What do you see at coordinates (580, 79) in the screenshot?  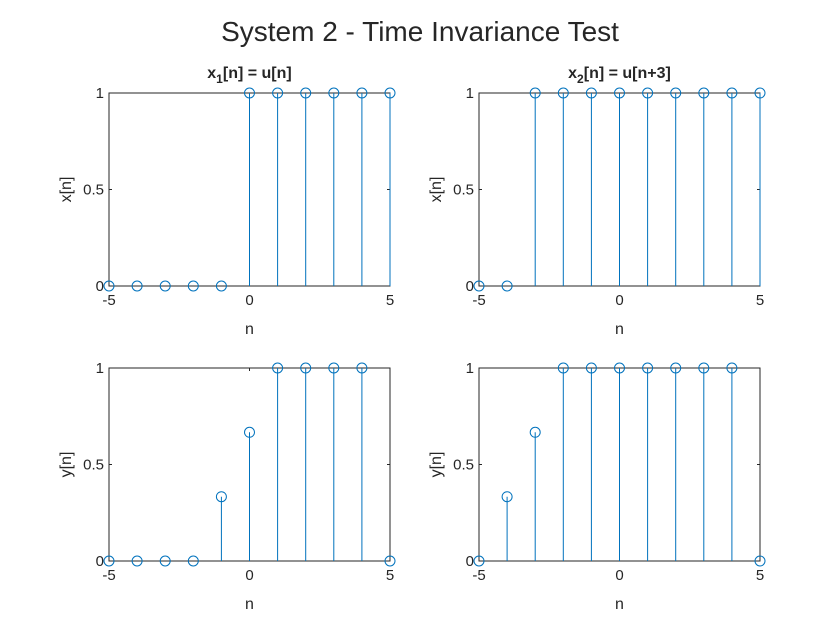 I see `subplot-title-subscript: 2` at bounding box center [580, 79].